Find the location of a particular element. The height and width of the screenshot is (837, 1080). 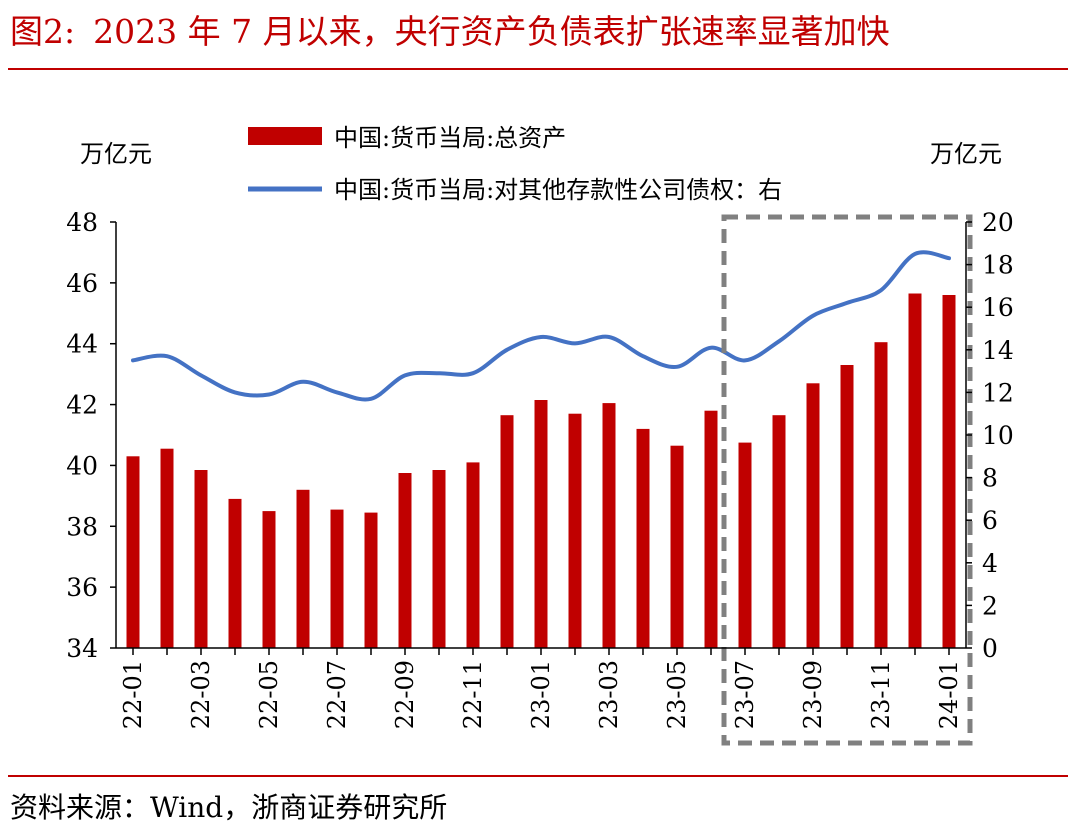

left-axis-ticks: 34 36 38 40 42 44 46 48 is located at coordinates (91, 435).